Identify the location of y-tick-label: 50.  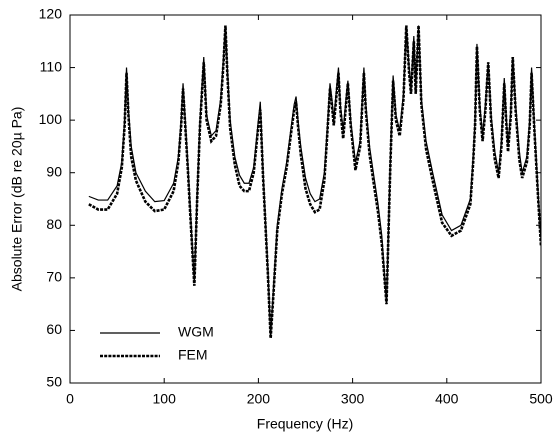
(54, 382).